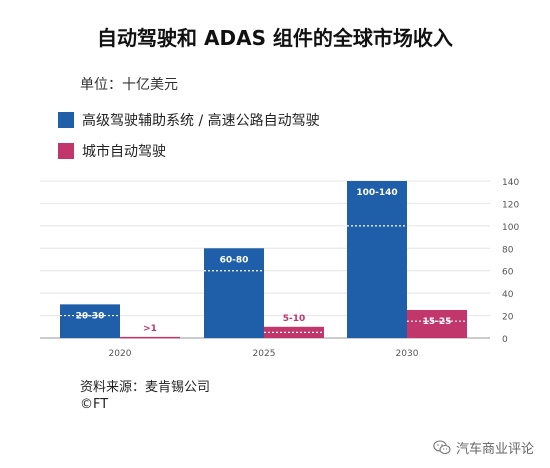 The width and height of the screenshot is (550, 468). Describe the element at coordinates (505, 340) in the screenshot. I see `y-tick-label: 0` at that location.